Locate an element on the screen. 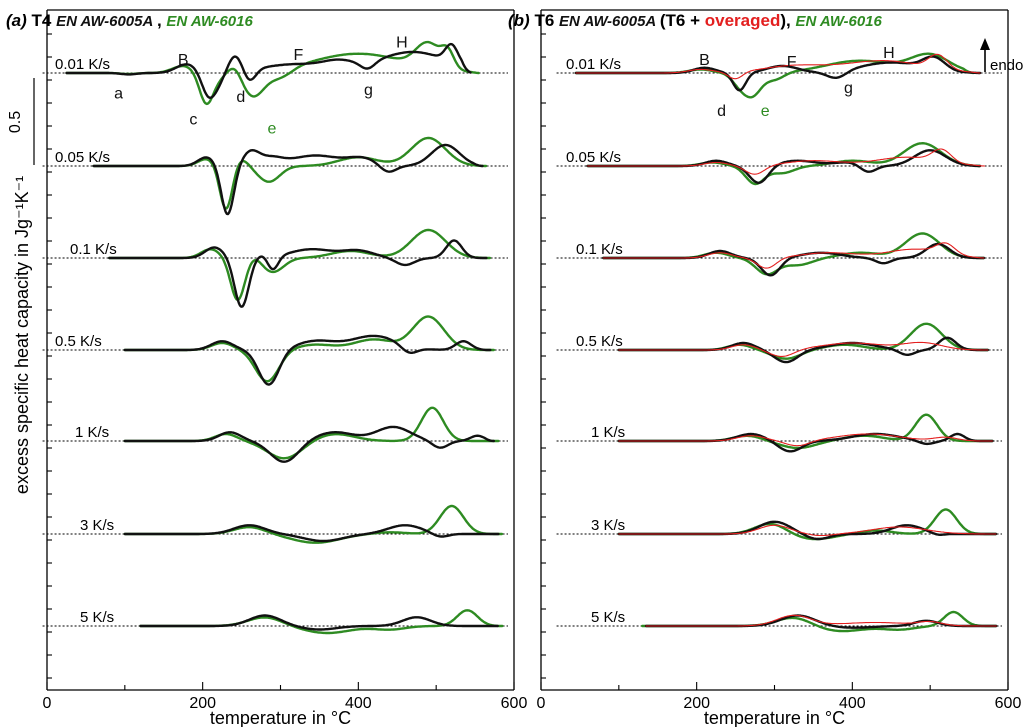 This screenshot has width=1024, height=727. panel-letter: (a) is located at coordinates (19, 20).